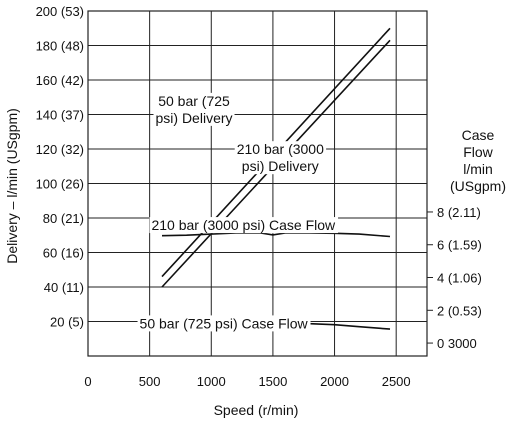  What do you see at coordinates (60, 184) in the screenshot?
I see `y-tick-label: 100 (26)` at bounding box center [60, 184].